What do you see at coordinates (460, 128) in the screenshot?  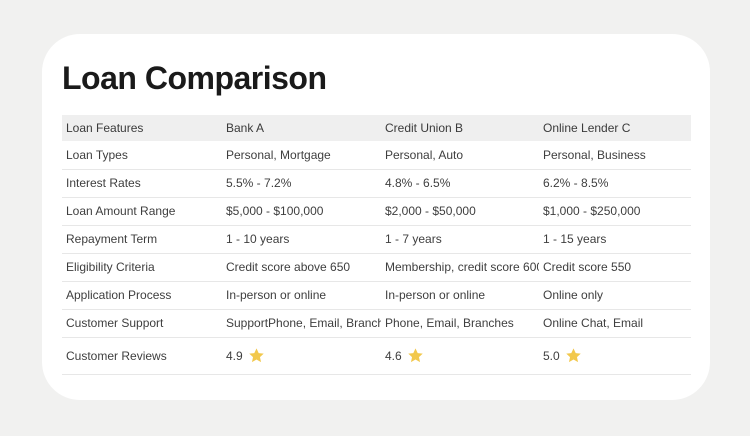 I see `column-header-credit-union-b: Credit Union B` at bounding box center [460, 128].